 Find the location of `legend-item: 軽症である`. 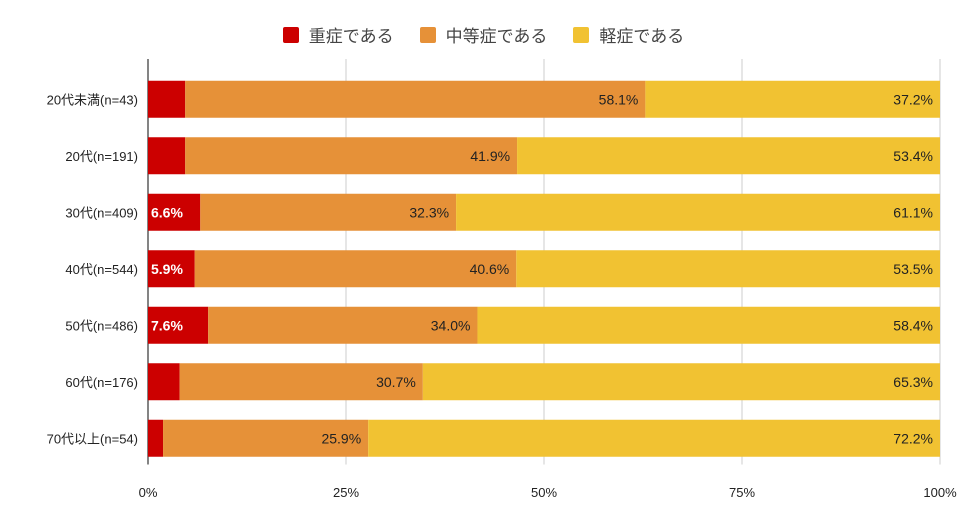

legend-item: 軽症である is located at coordinates (628, 34).